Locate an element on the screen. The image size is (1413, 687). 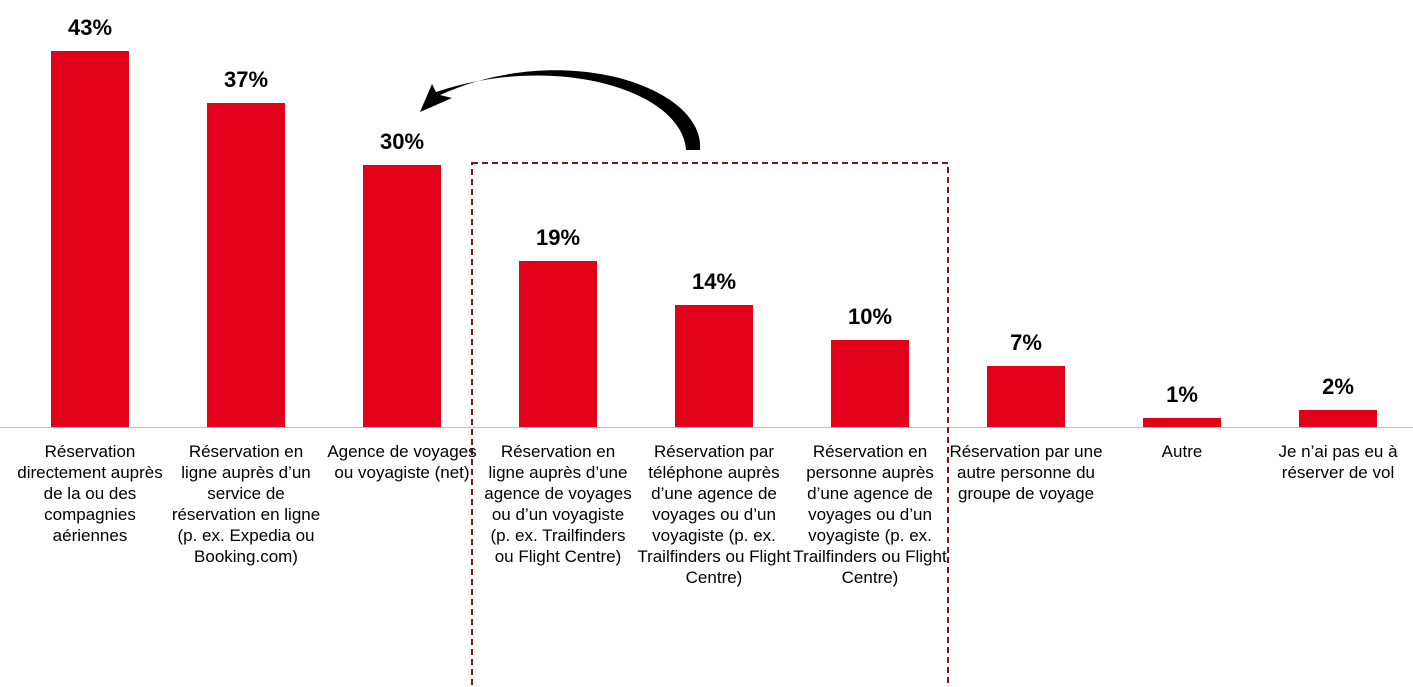
category-label: Autre is located at coordinates (1182, 451).